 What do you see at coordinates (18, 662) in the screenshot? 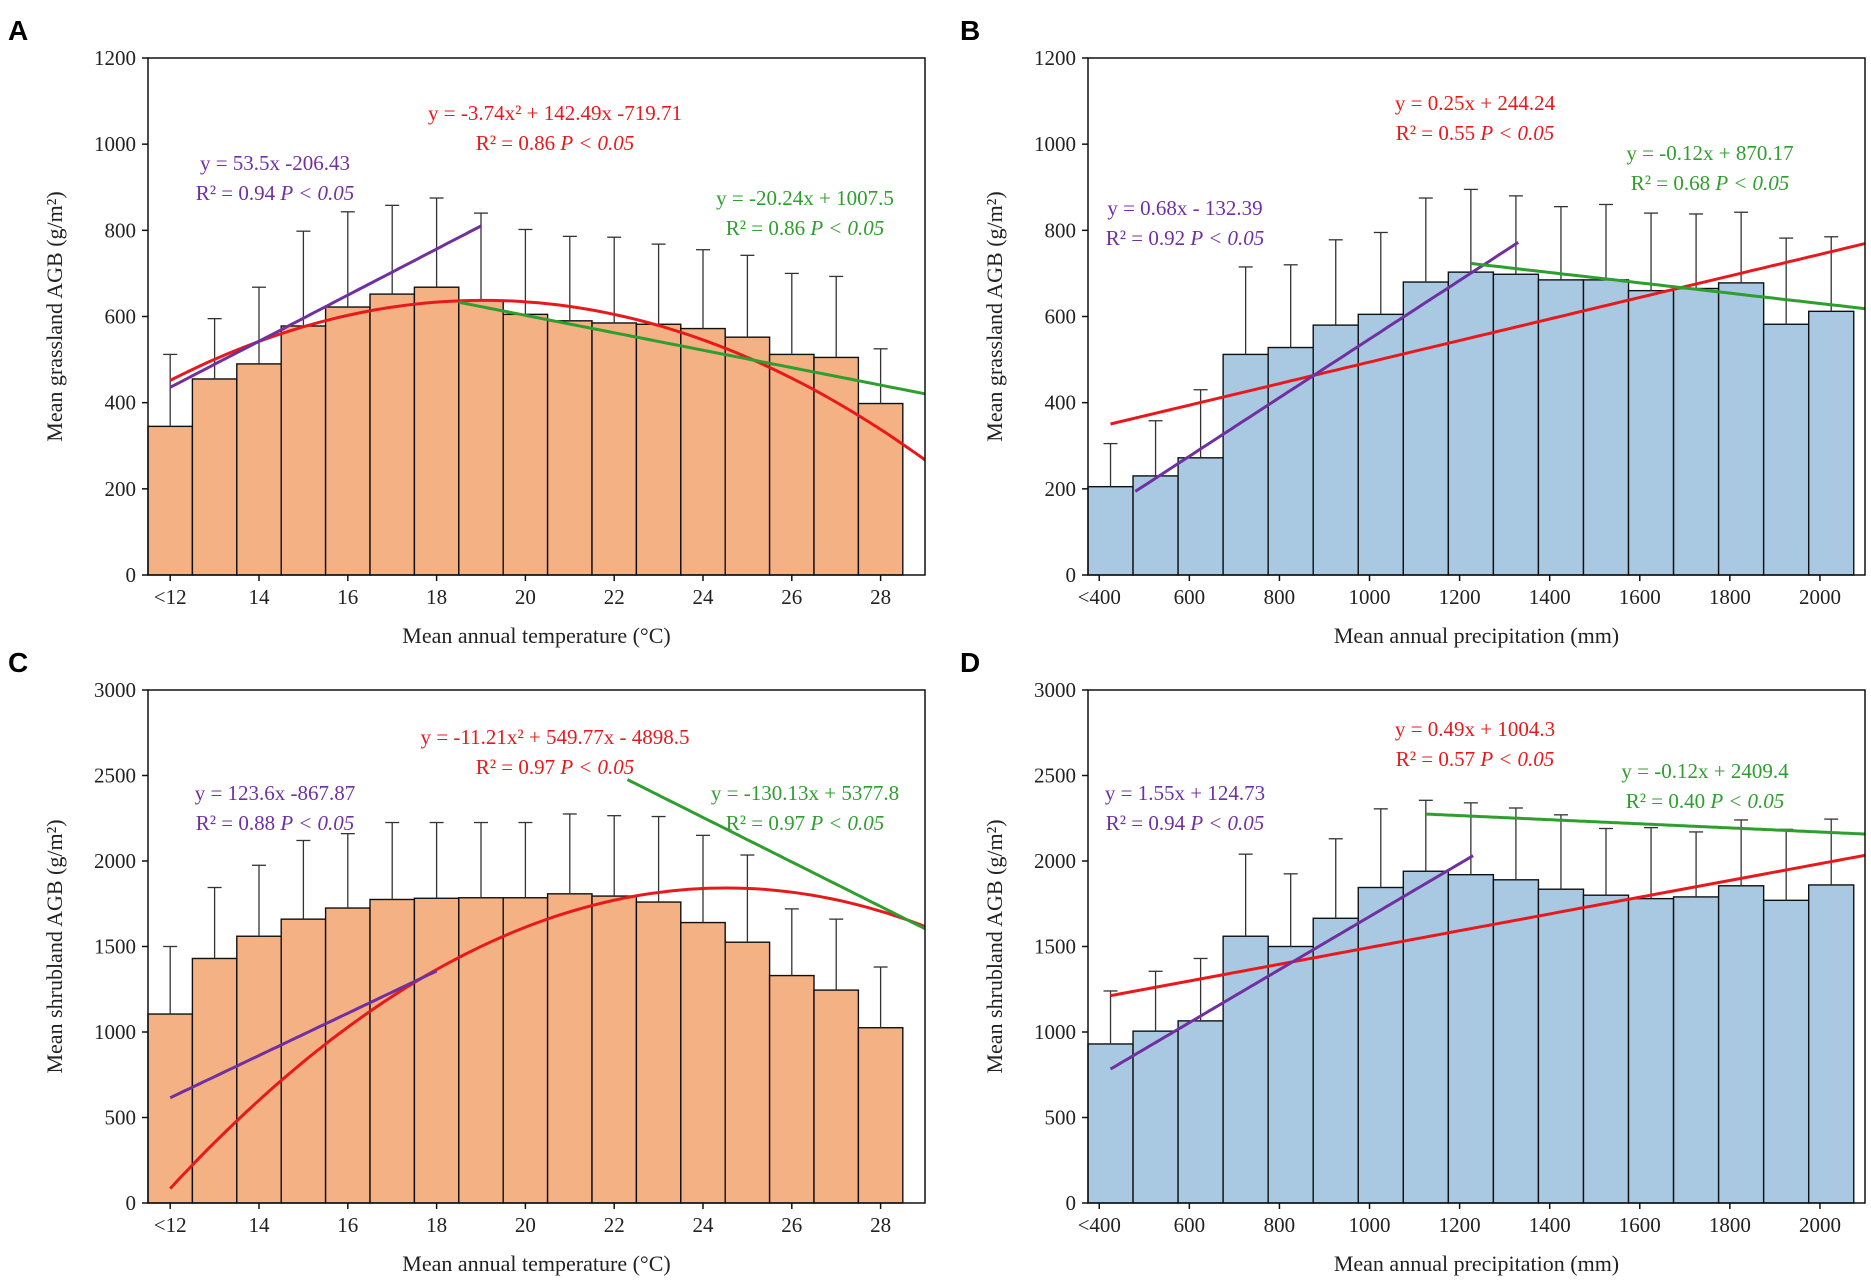
I see `panel-letter: C` at bounding box center [18, 662].